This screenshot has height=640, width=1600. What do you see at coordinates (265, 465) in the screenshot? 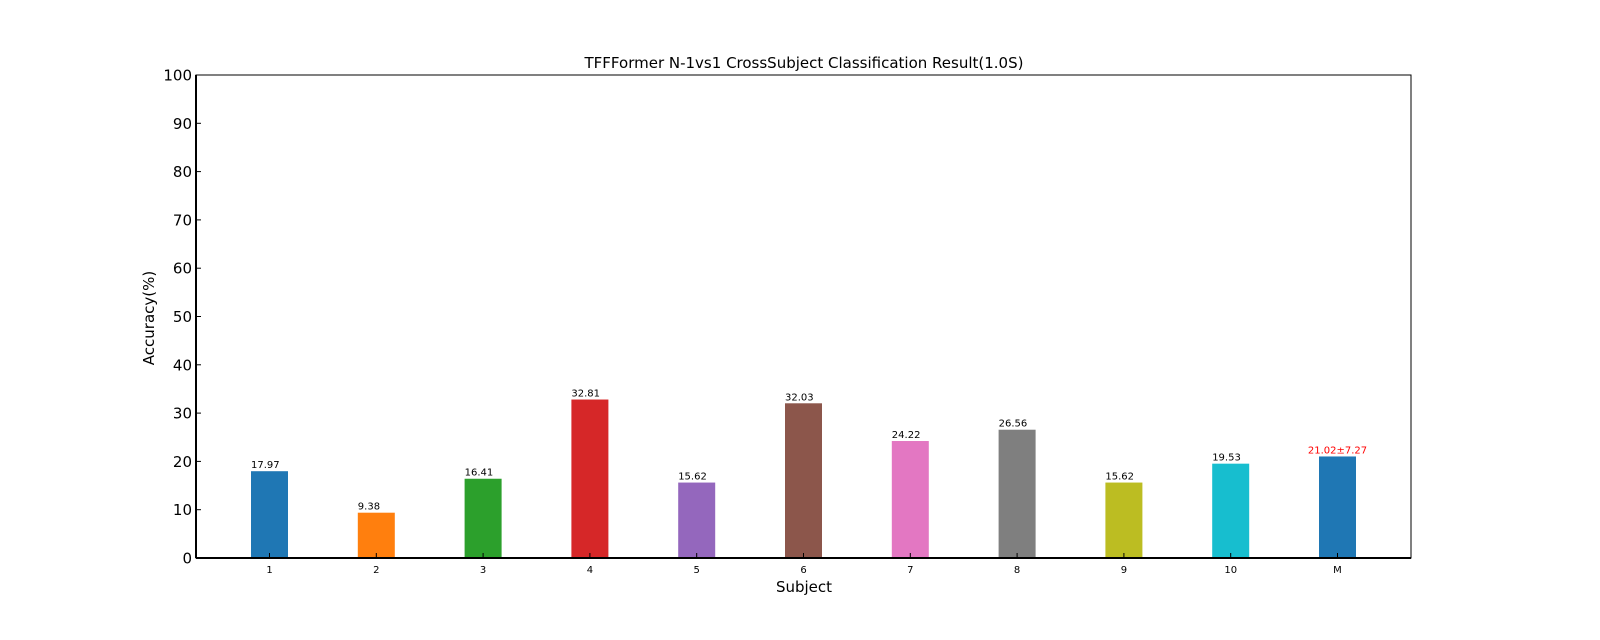
I see `bar-value-label: 17.97` at bounding box center [265, 465].